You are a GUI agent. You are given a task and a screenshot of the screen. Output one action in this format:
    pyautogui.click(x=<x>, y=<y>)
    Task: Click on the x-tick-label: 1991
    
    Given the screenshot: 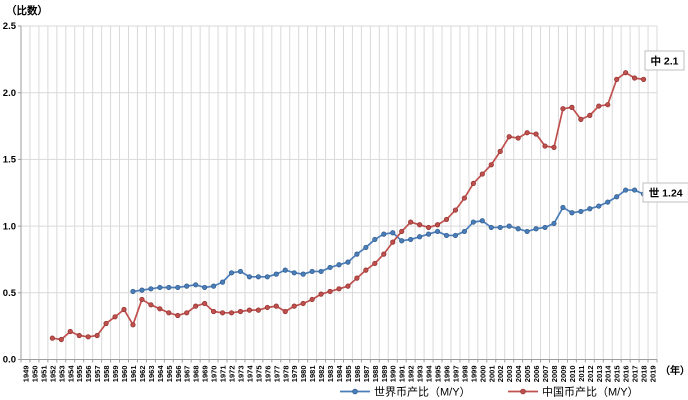 What is the action you would take?
    pyautogui.click(x=402, y=374)
    